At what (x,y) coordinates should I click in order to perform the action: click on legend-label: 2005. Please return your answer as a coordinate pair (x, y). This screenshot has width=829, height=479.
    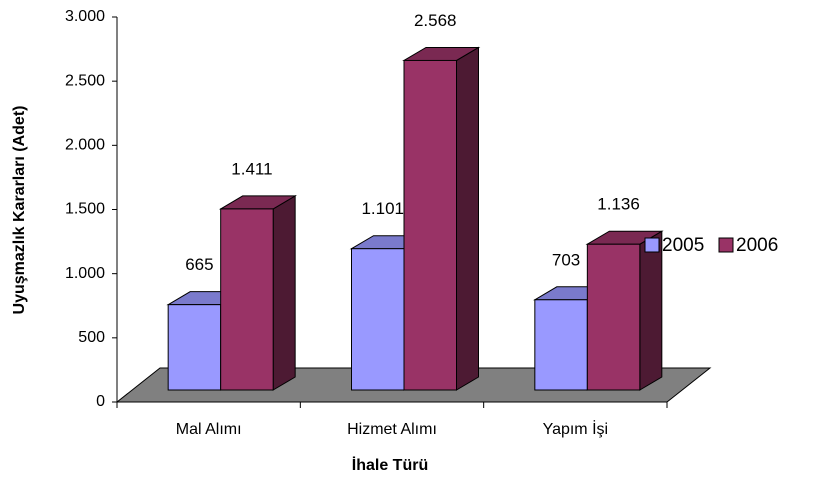
    Looking at the image, I should click on (683, 245).